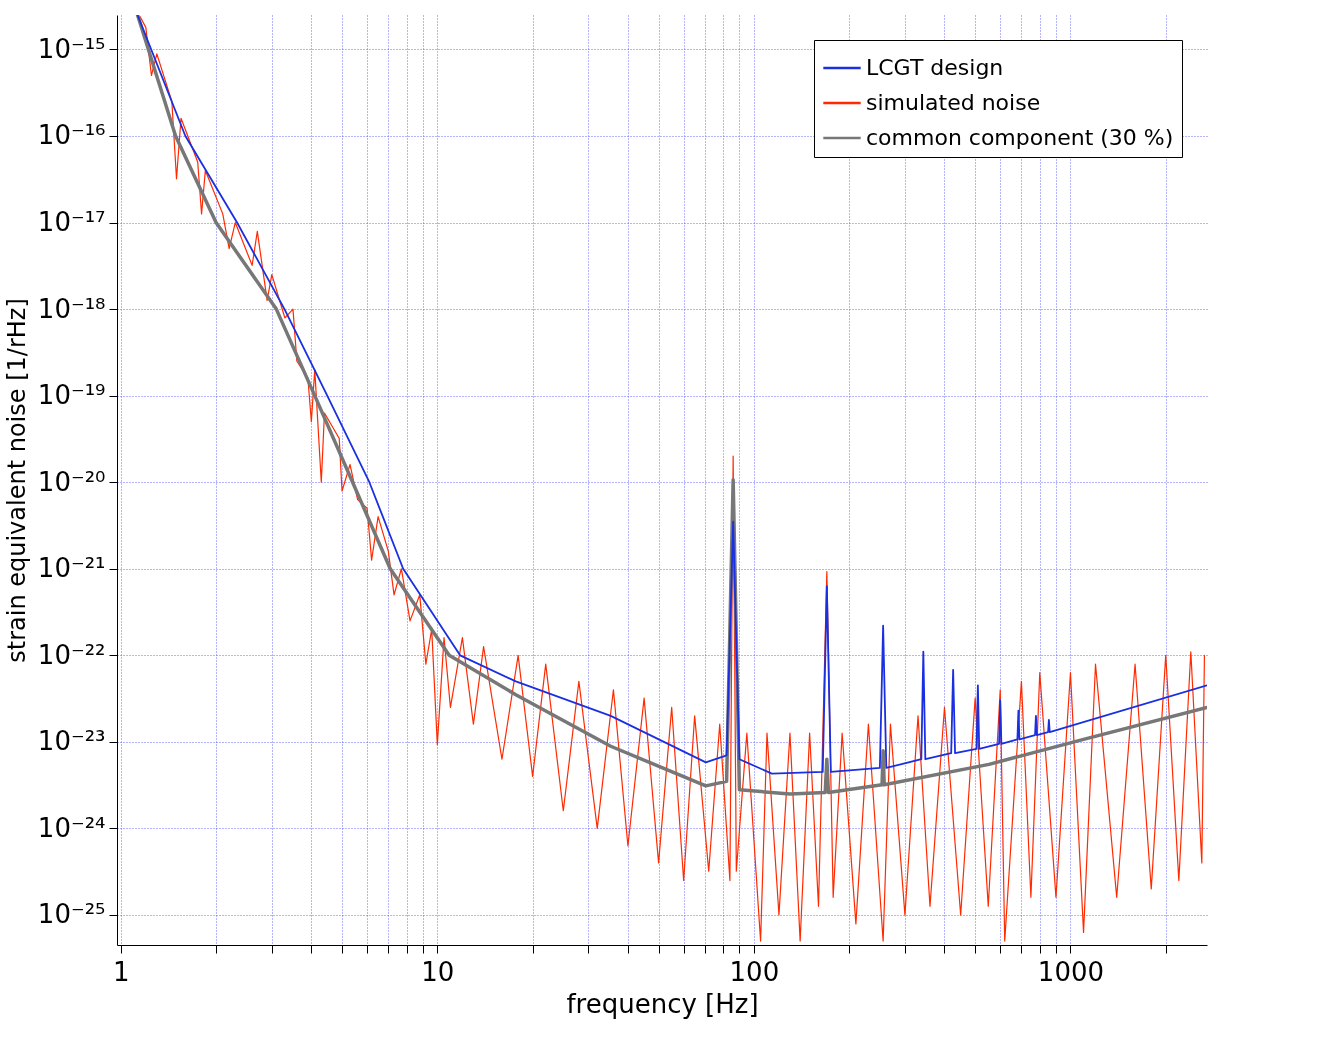  Describe the element at coordinates (121, 971) in the screenshot. I see `x-tick-label: 1` at that location.